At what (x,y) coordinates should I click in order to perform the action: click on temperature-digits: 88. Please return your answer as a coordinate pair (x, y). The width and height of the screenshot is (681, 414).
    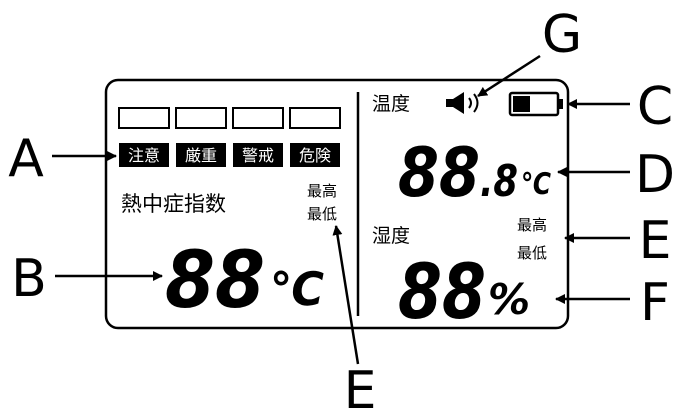
    Looking at the image, I should click on (439, 173).